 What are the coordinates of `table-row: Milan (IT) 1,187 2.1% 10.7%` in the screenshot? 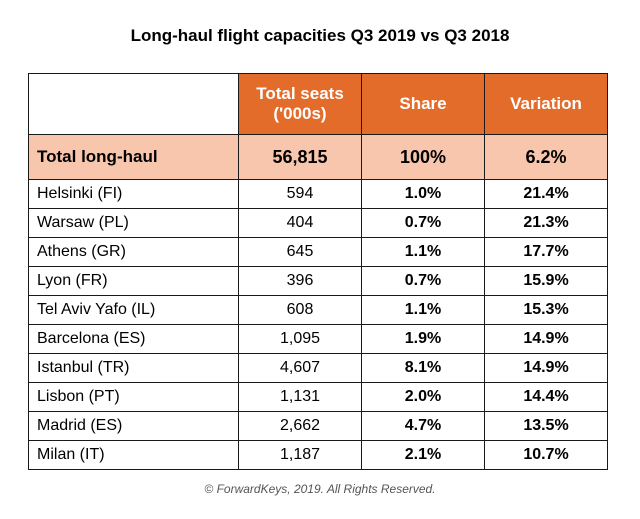 It's located at (318, 455).